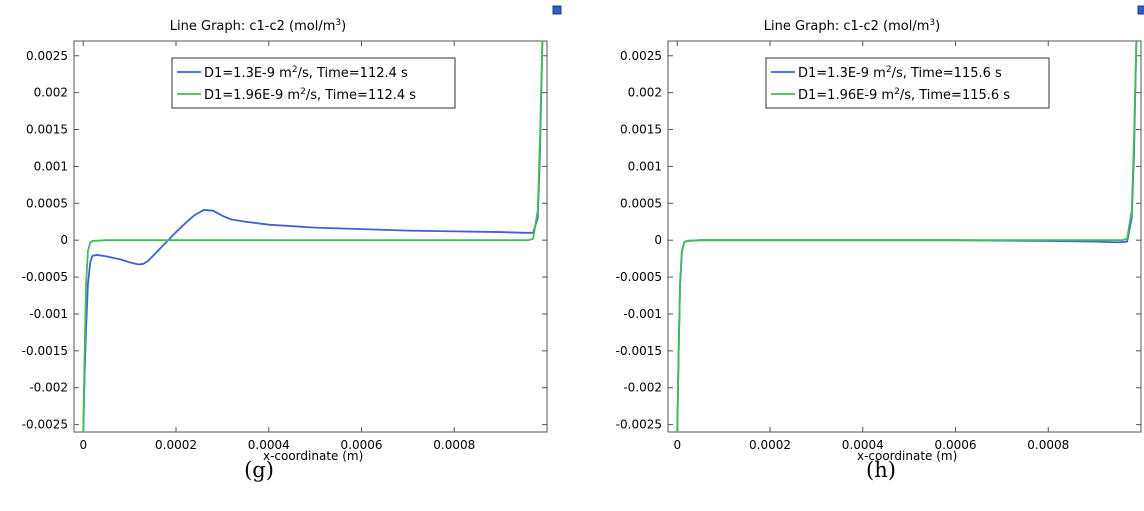 The width and height of the screenshot is (1144, 511). I want to click on legend-entry-2: D1=1.96E-9 m2/s, Time=115.6 s, so click(904, 95).